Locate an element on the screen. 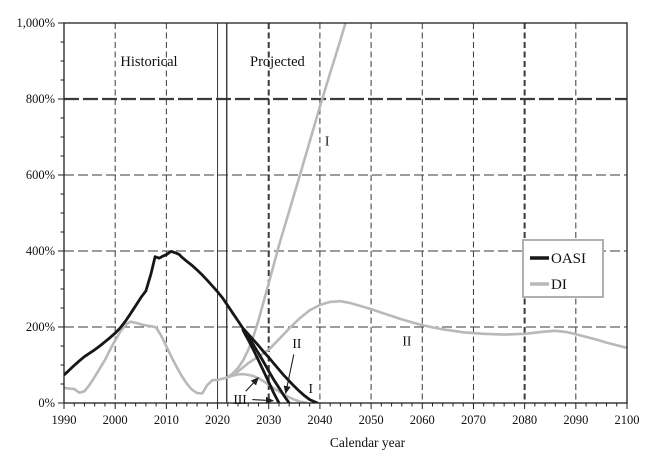  x-tick-label-2000: 2000 is located at coordinates (115, 420).